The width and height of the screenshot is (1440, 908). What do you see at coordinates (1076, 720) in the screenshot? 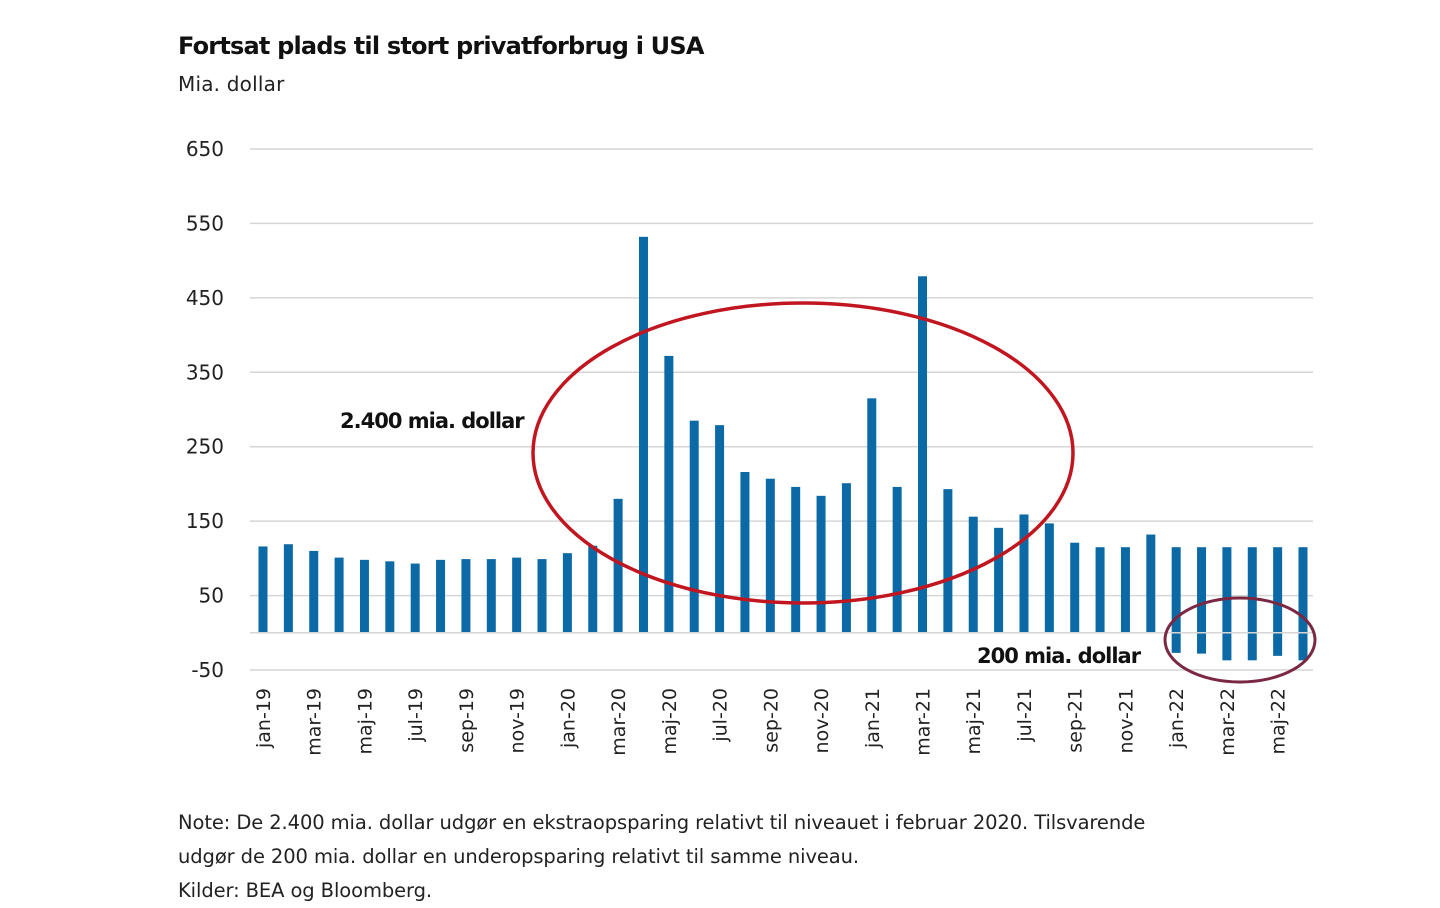
I see `x-tick-label: sep-21` at bounding box center [1076, 720].